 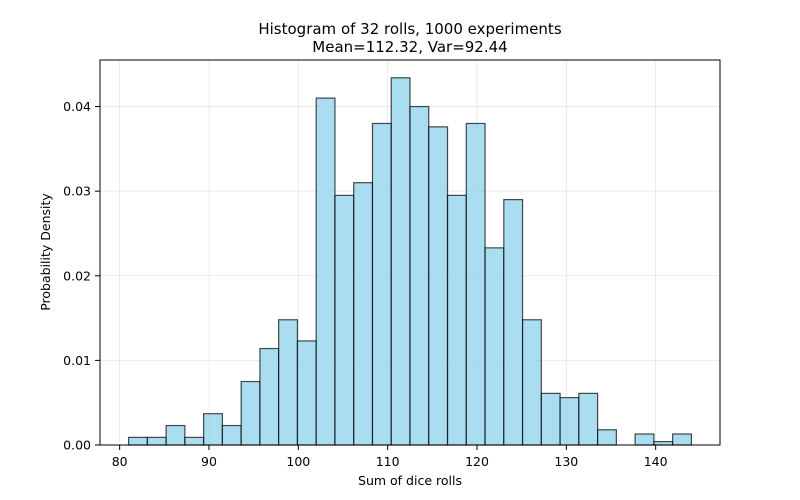 I want to click on y-tick-label: 0.04, so click(x=77, y=106).